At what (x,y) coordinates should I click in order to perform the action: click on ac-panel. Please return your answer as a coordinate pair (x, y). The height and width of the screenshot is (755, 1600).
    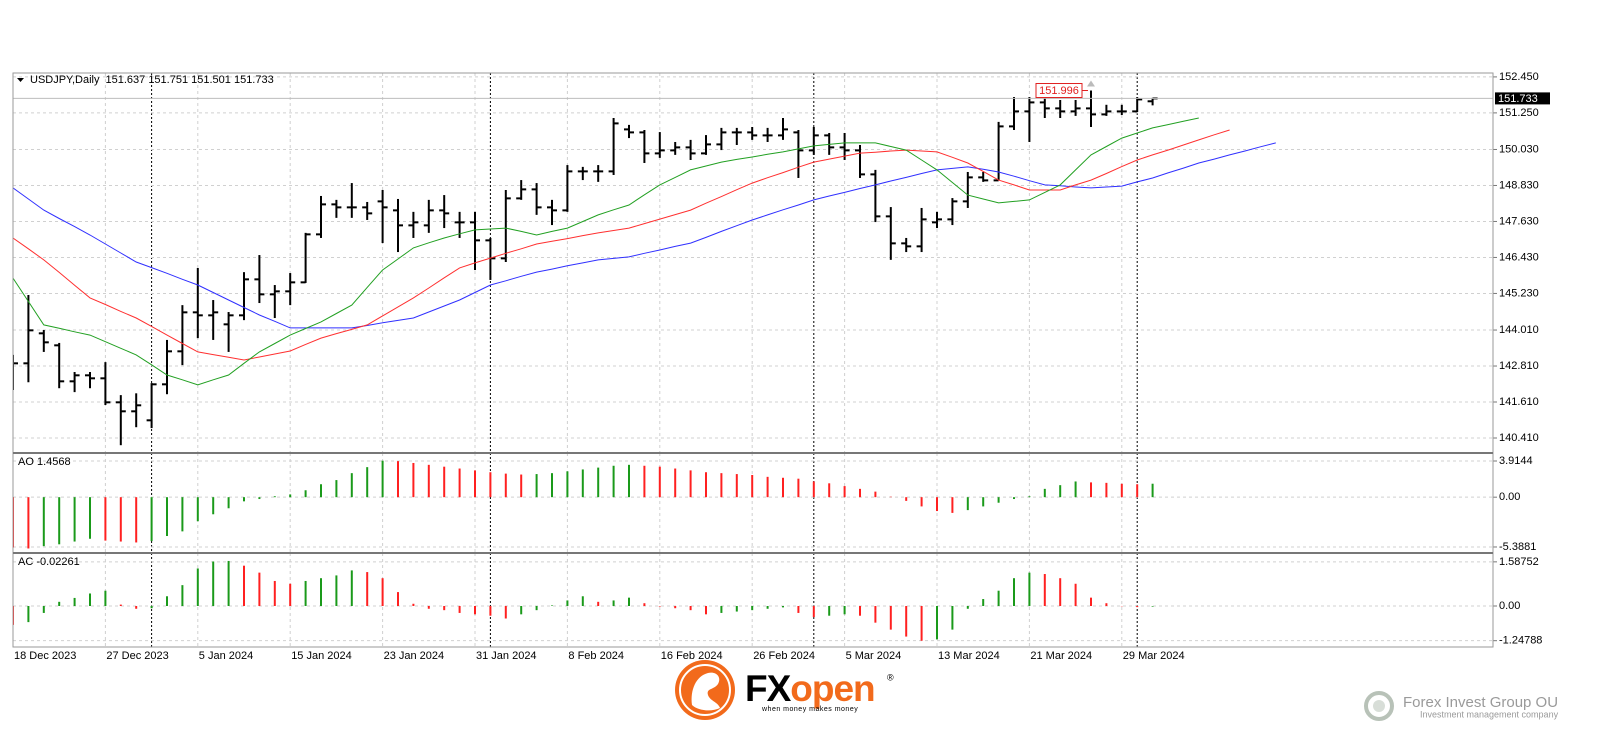
    Looking at the image, I should click on (583, 600).